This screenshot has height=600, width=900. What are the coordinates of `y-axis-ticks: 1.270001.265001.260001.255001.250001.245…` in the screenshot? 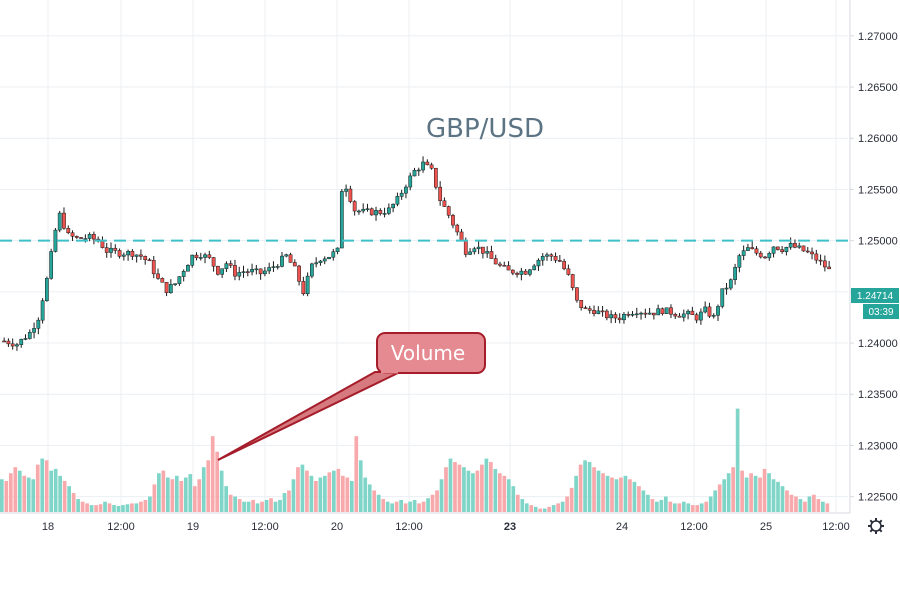 It's located at (874, 267).